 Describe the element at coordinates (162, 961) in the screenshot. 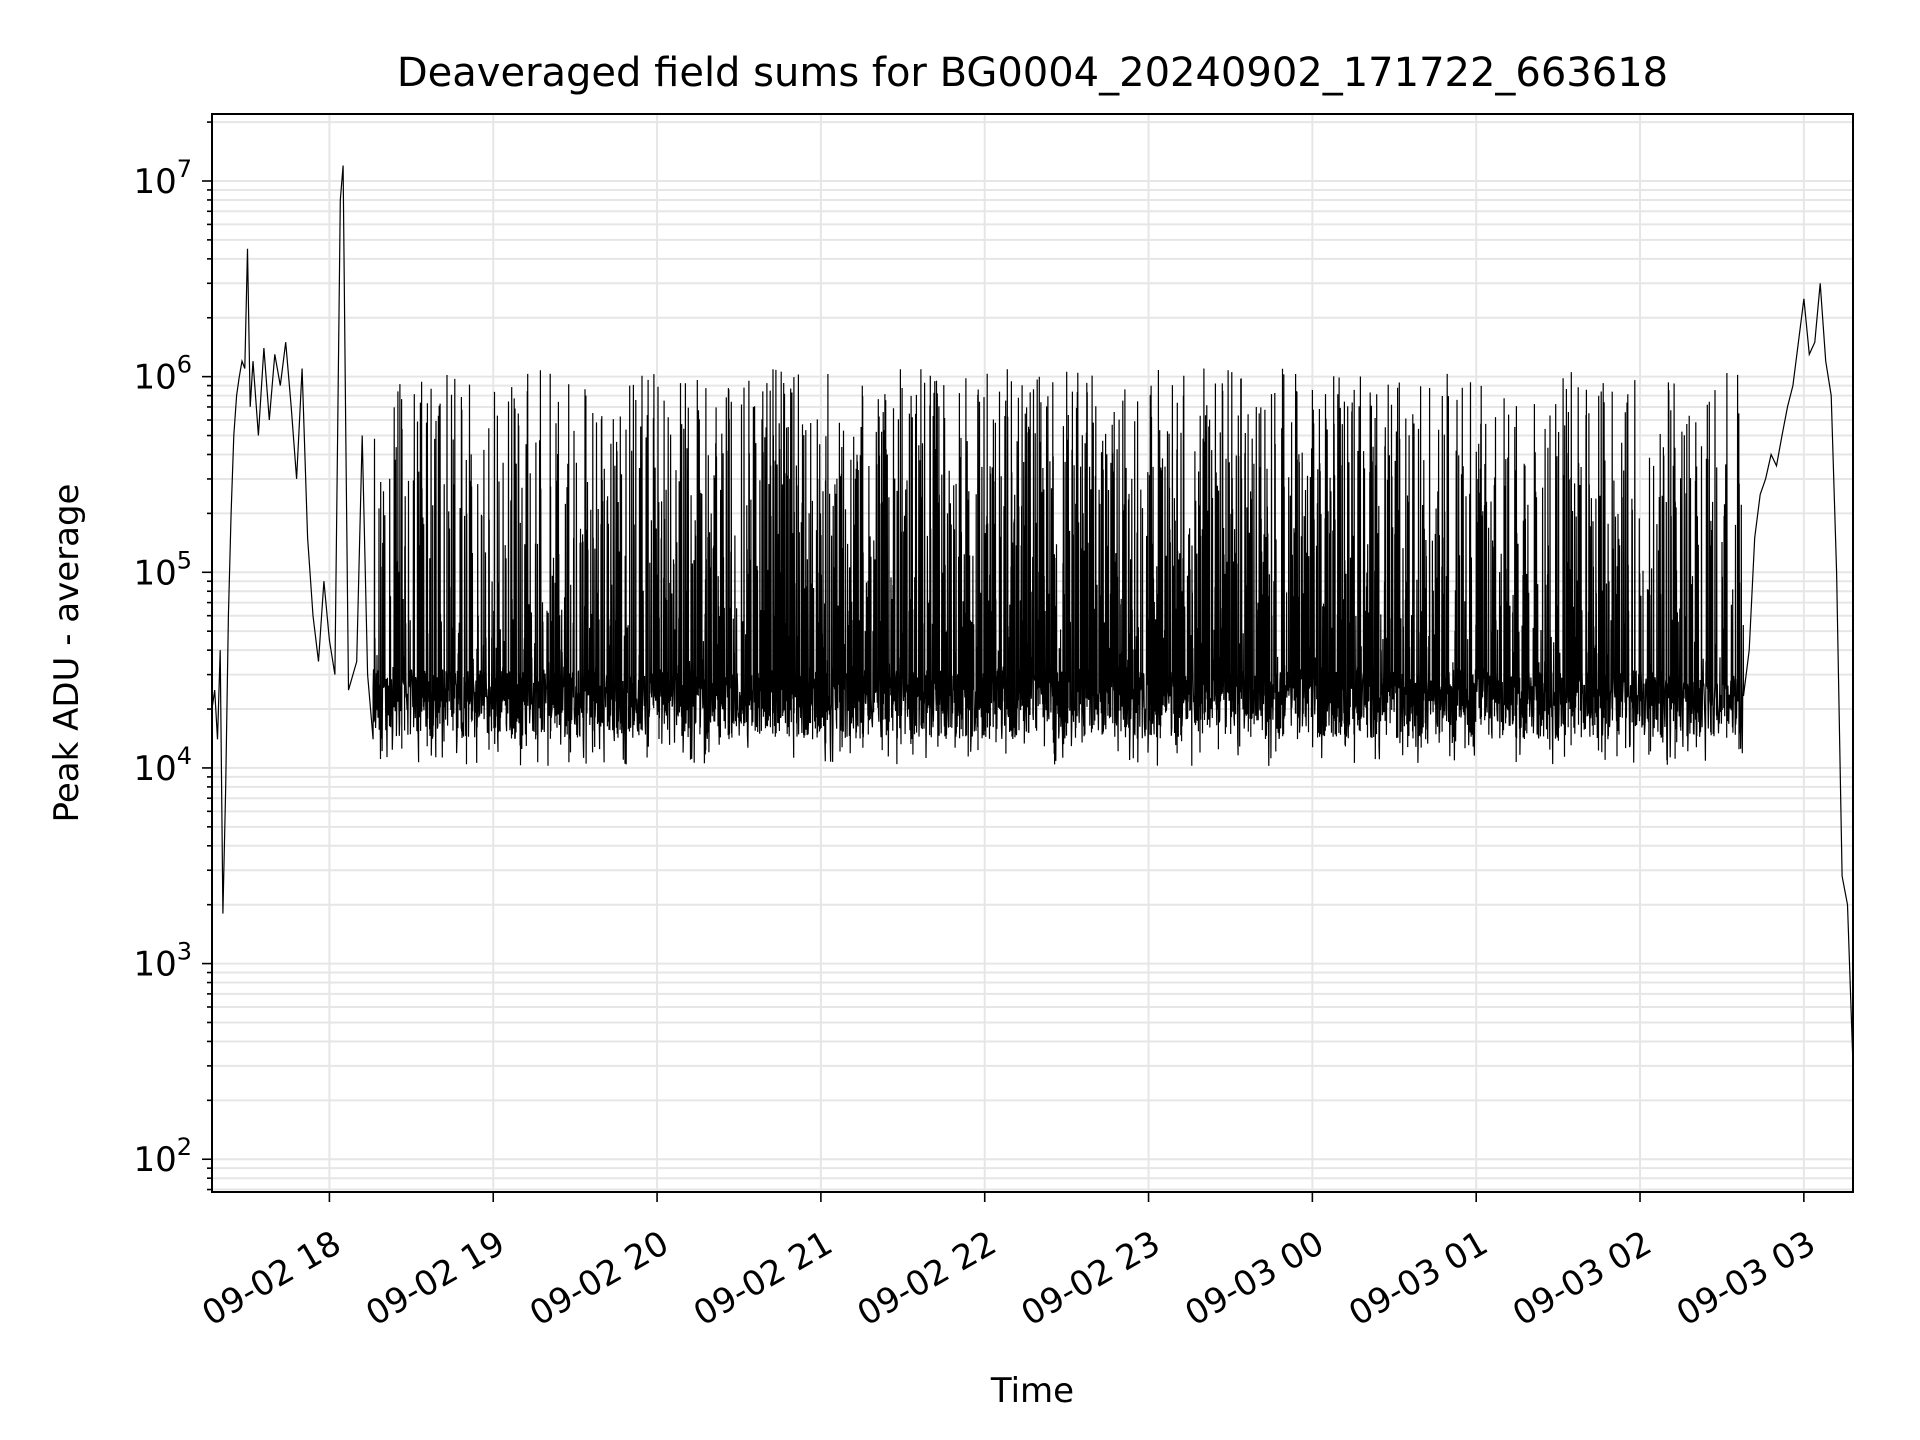

I see `y-tick-label: 10³` at that location.